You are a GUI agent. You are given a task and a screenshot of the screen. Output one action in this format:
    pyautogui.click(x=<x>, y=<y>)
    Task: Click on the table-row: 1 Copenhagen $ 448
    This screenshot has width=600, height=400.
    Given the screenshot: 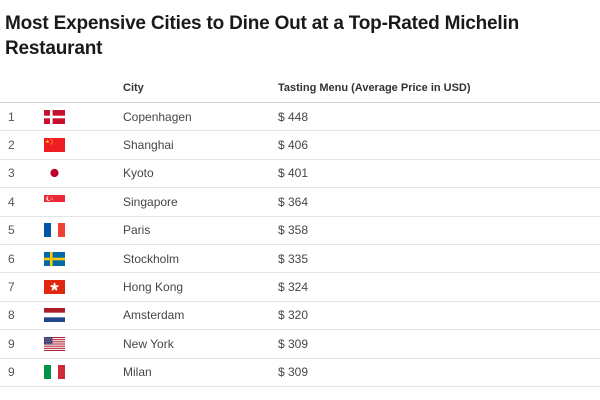 What is the action you would take?
    pyautogui.click(x=300, y=117)
    